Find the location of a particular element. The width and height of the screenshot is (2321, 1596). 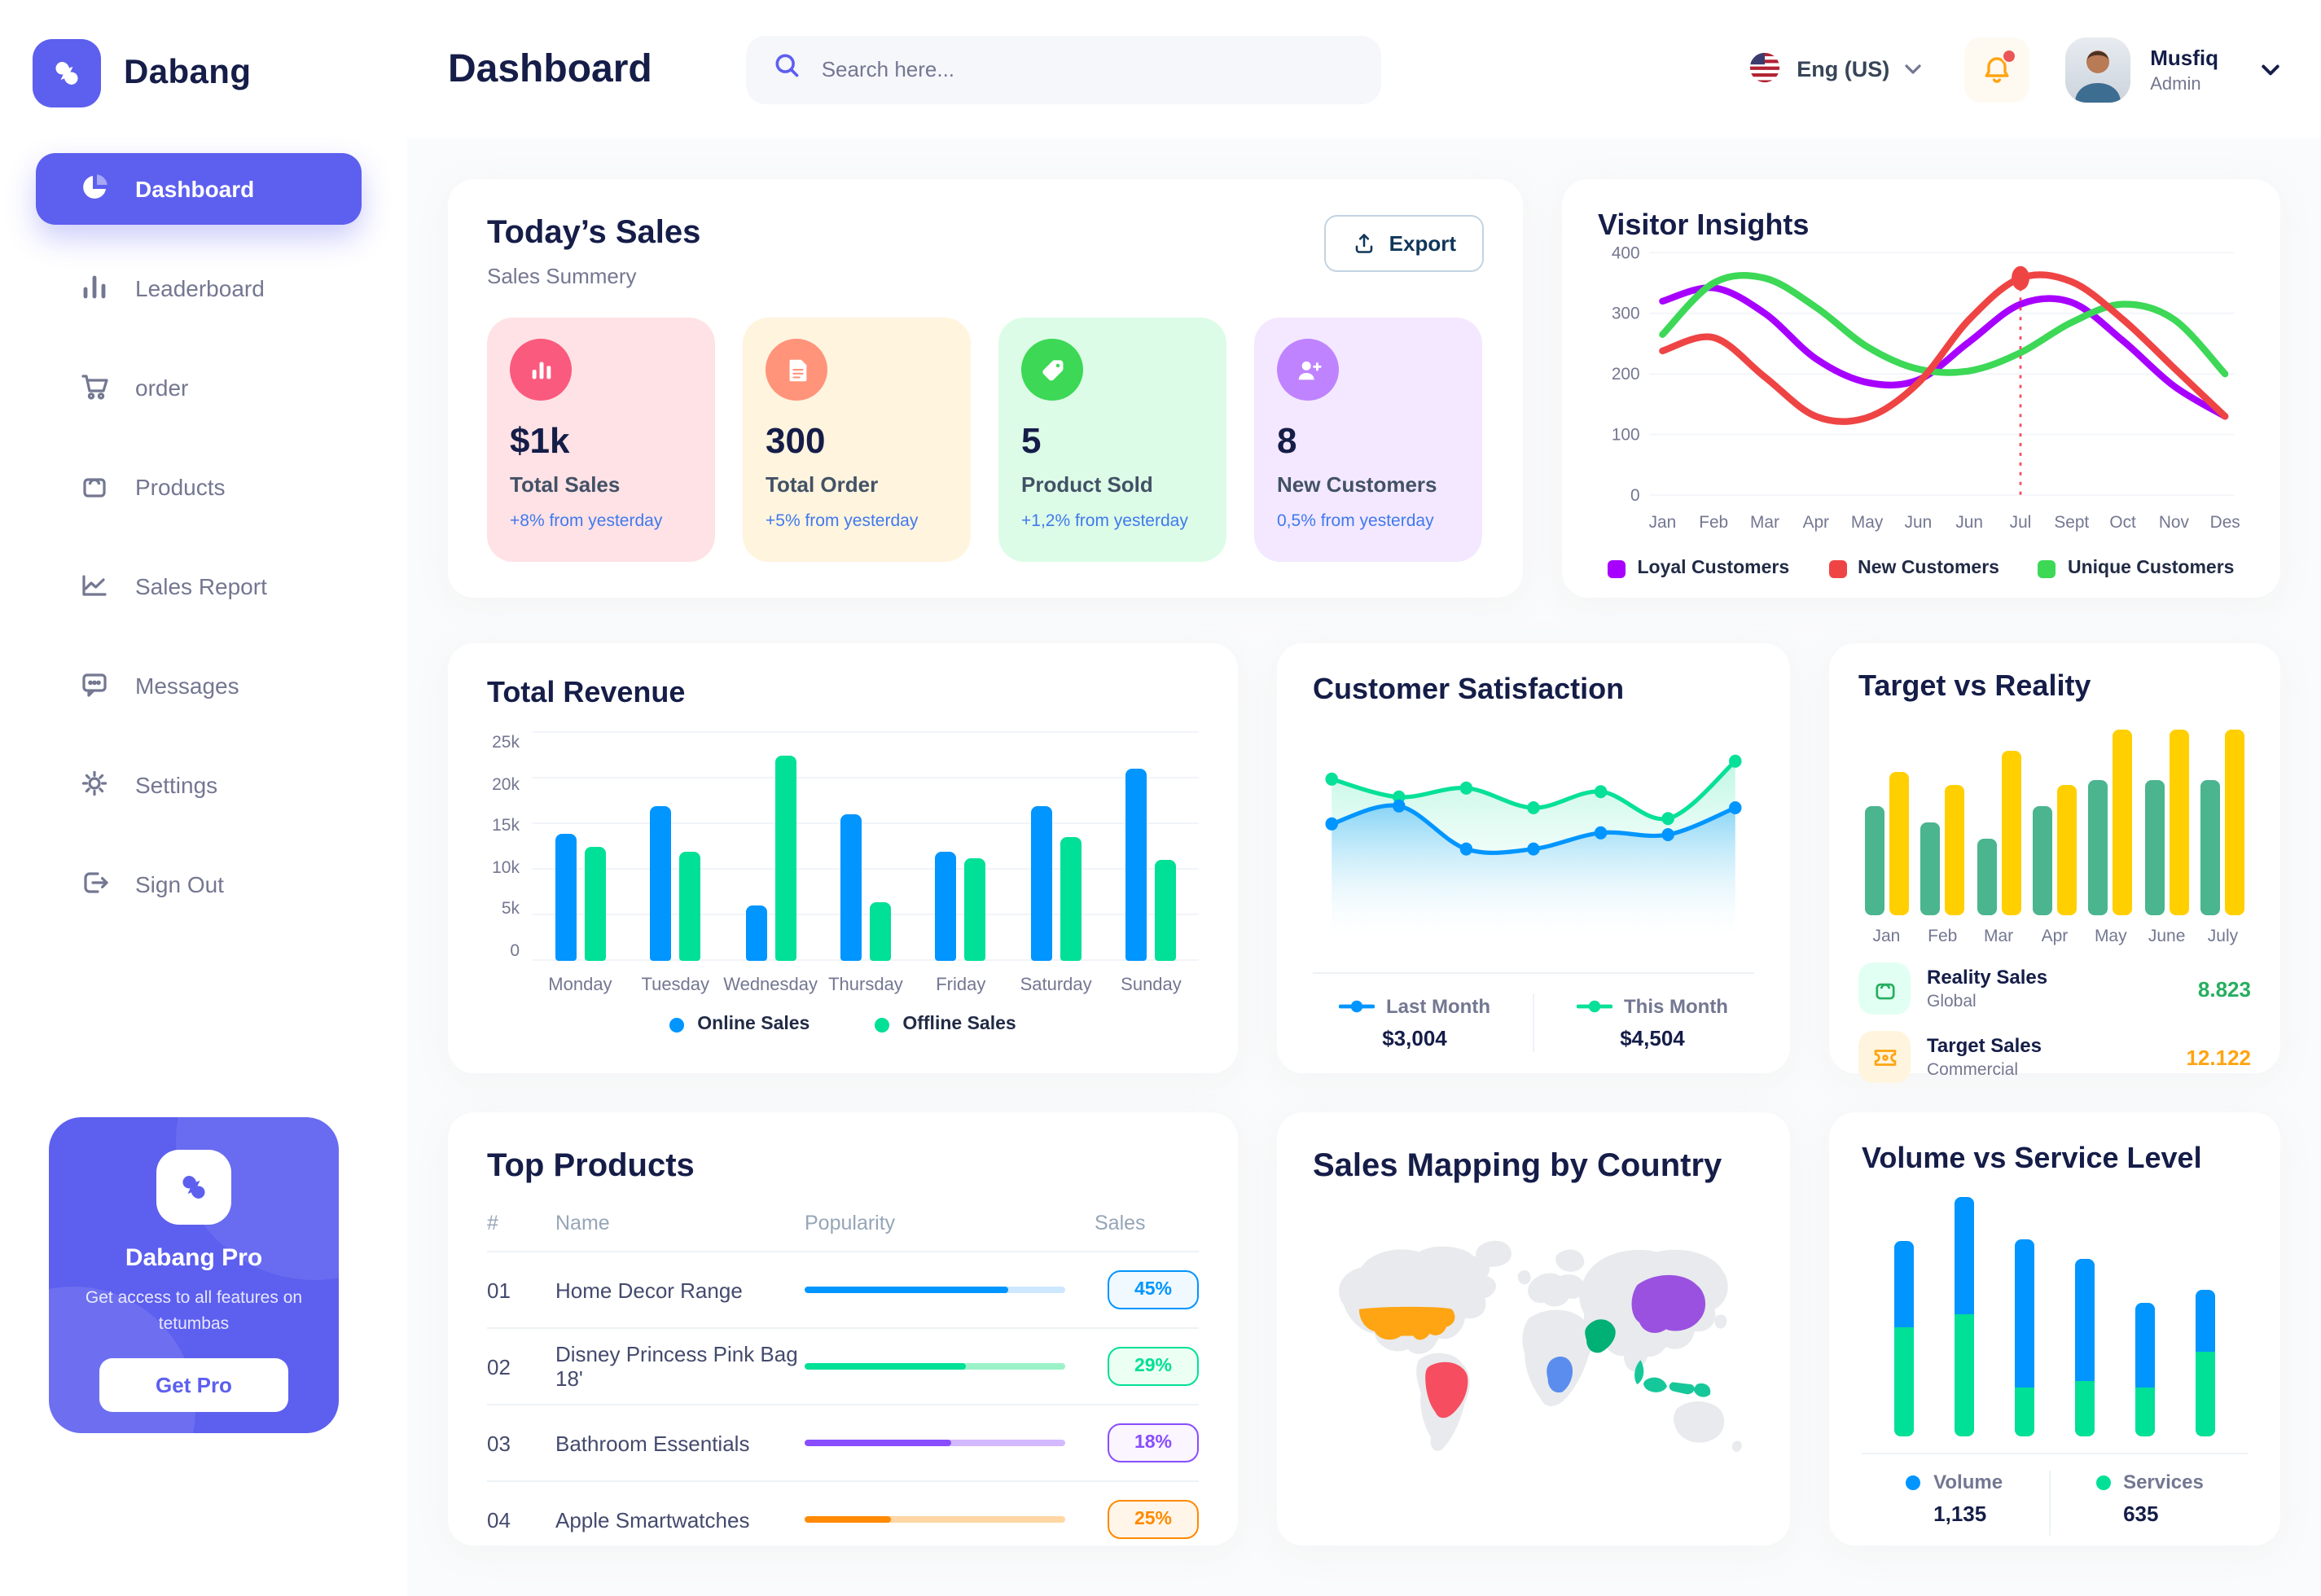

stat-value: 8 is located at coordinates (1287, 441).